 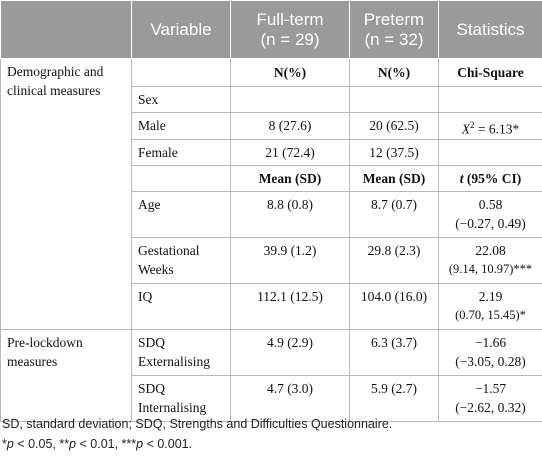 I want to click on cell-preterm: 12 (37.5), so click(x=394, y=152).